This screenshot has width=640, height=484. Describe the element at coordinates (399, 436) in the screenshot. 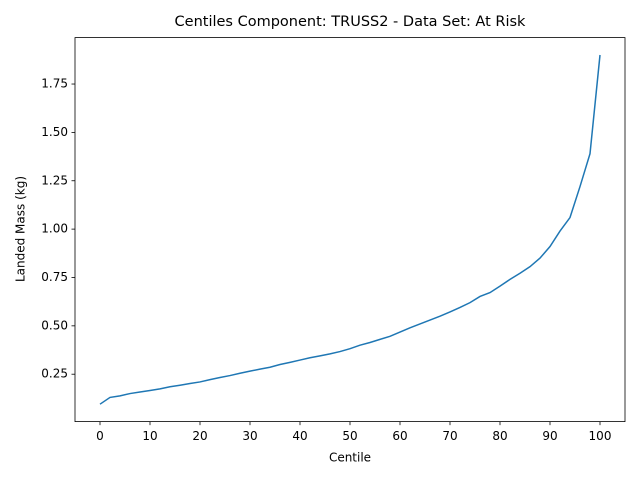

I see `x-tick-label: 60` at that location.